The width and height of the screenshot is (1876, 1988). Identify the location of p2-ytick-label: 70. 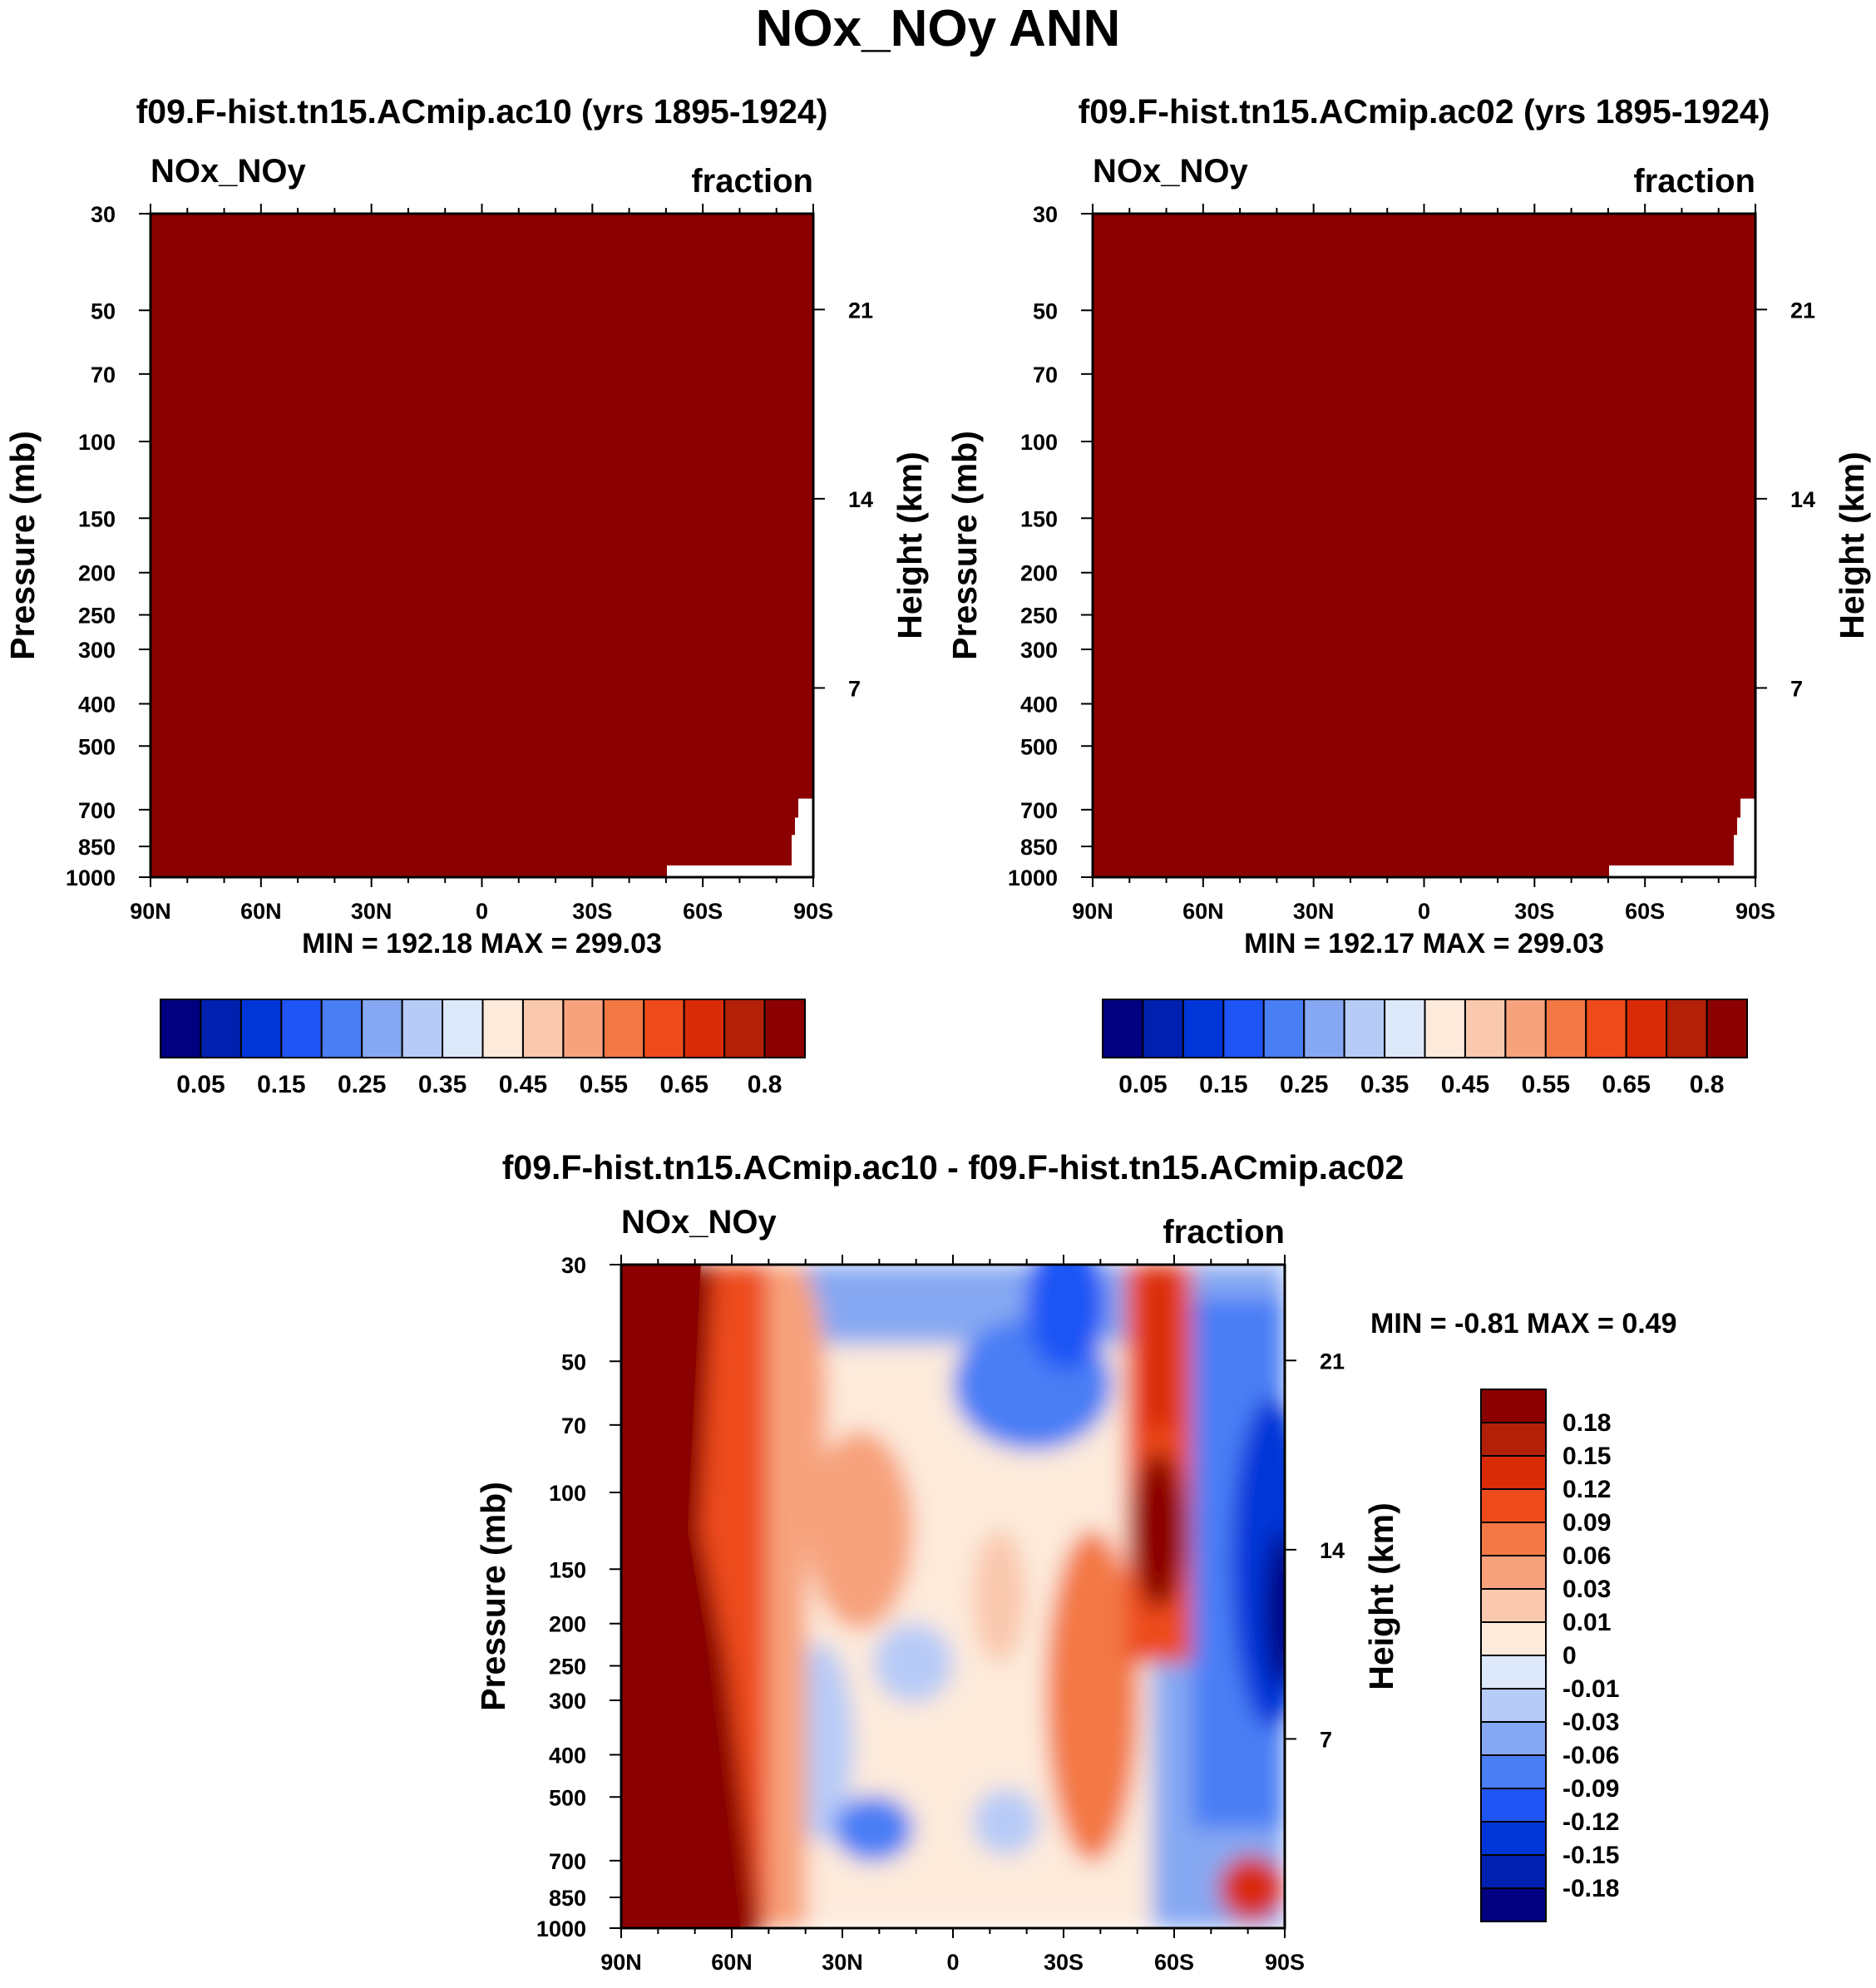
(1045, 375).